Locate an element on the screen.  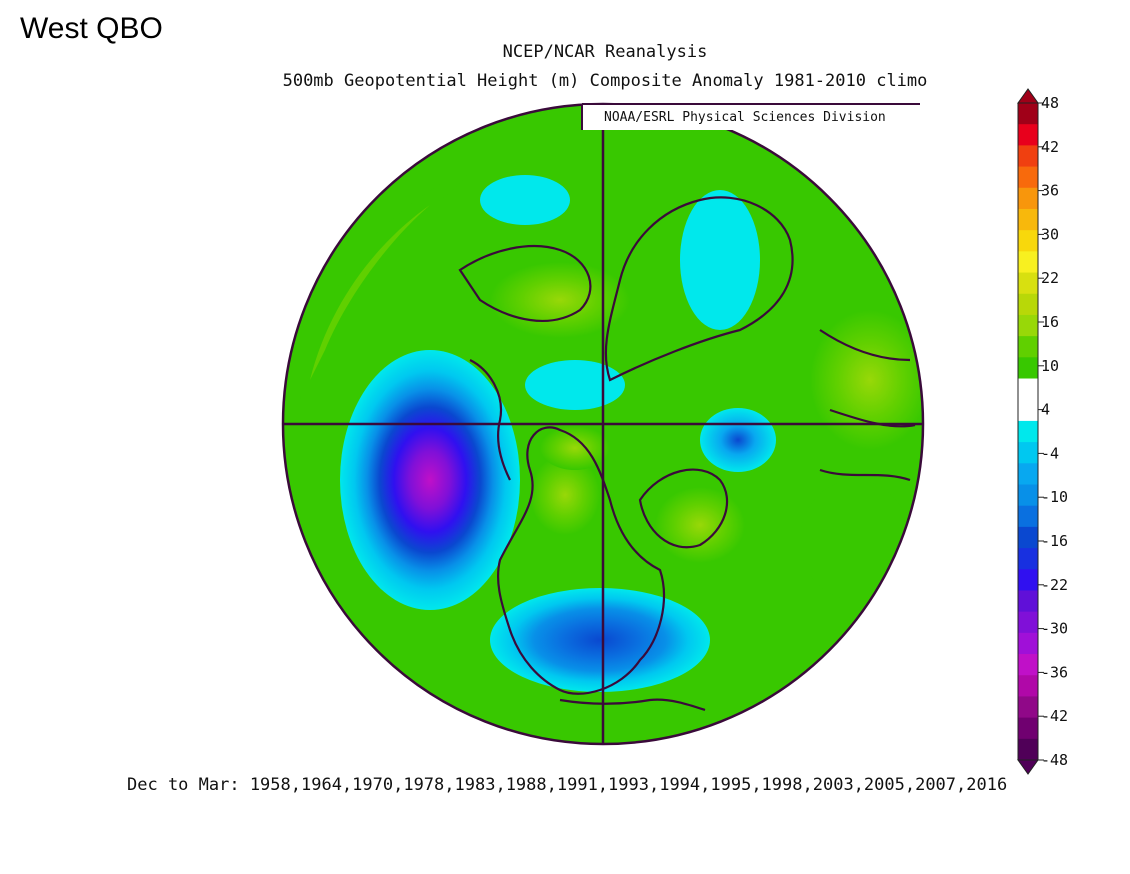
arctic-low-central is located at coordinates (575, 385).